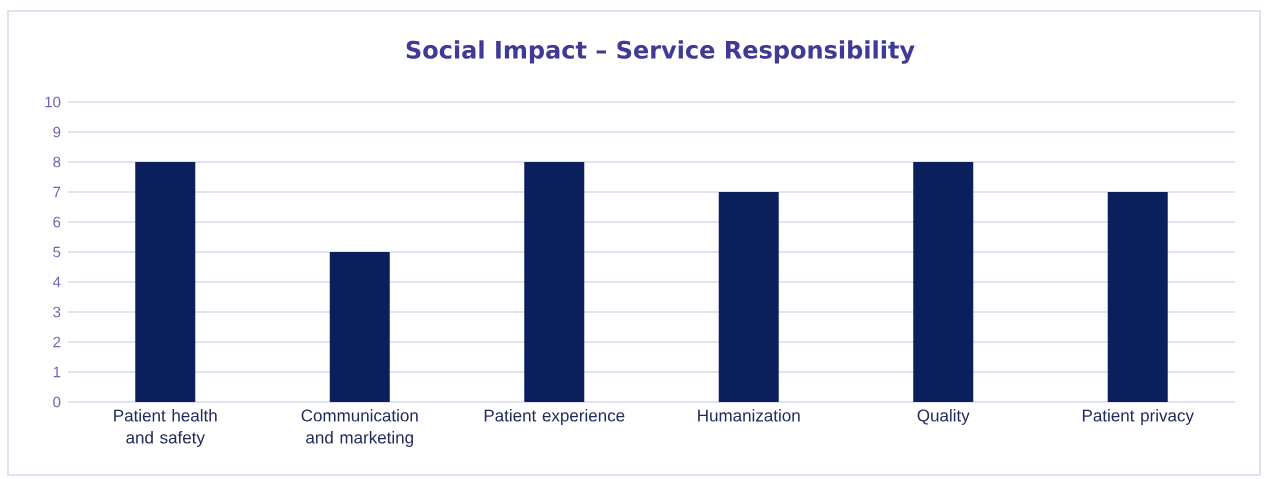 The height and width of the screenshot is (479, 1267). I want to click on x-tick-label: Patient privacy, so click(1138, 417).